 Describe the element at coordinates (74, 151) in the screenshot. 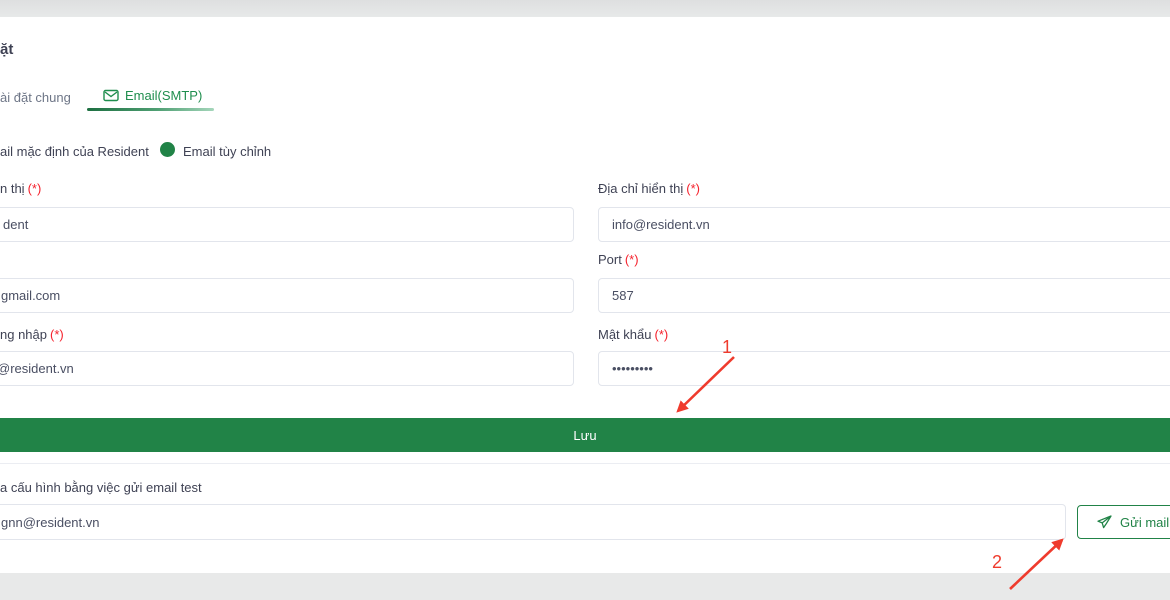

I see `radio-label-default-email: ail mặc định của Resident` at that location.